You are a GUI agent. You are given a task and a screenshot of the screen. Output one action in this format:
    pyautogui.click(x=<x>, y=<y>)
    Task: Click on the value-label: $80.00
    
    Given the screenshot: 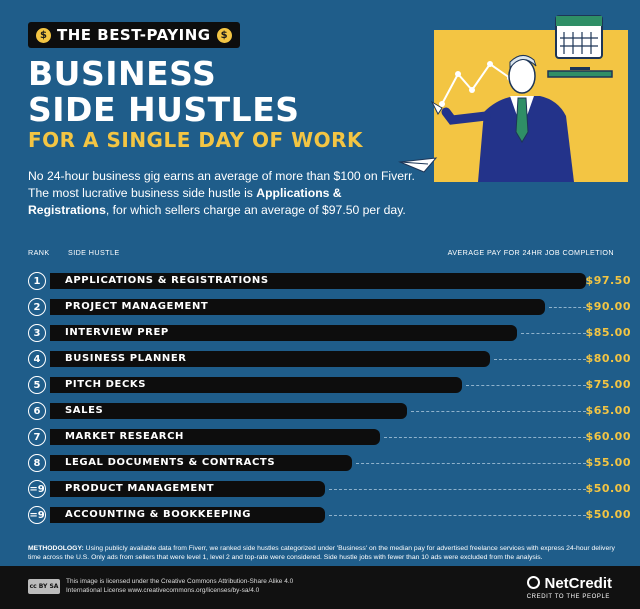 What is the action you would take?
    pyautogui.click(x=608, y=358)
    